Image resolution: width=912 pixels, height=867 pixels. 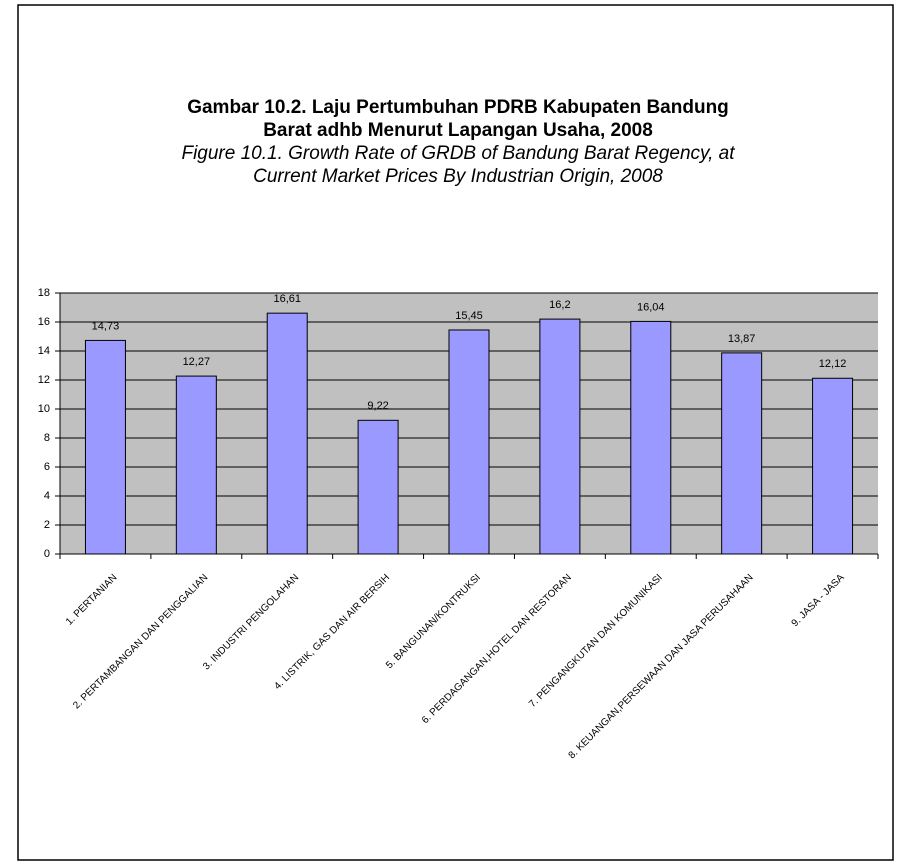 I want to click on y-tick-label: 6, so click(x=47, y=467).